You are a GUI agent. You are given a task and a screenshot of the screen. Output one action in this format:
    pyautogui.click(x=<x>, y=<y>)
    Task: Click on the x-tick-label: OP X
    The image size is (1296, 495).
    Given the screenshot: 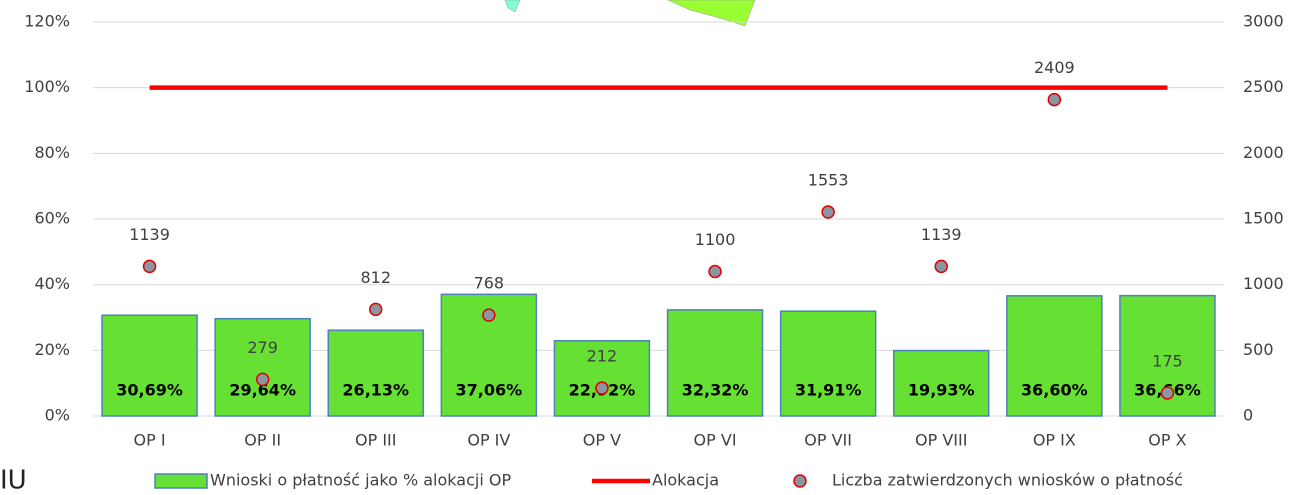 What is the action you would take?
    pyautogui.click(x=1167, y=440)
    